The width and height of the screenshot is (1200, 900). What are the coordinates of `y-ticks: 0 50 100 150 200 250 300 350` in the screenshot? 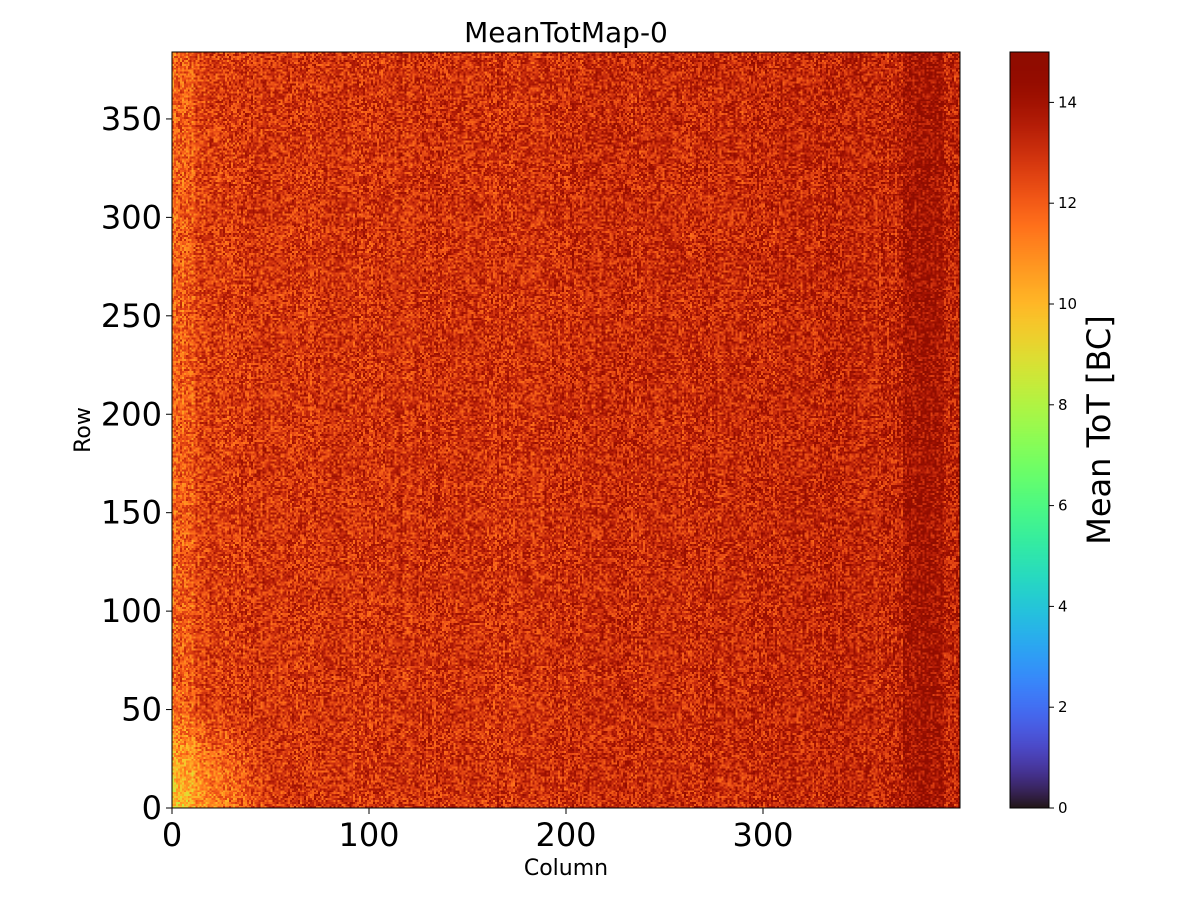 It's located at (136, 463).